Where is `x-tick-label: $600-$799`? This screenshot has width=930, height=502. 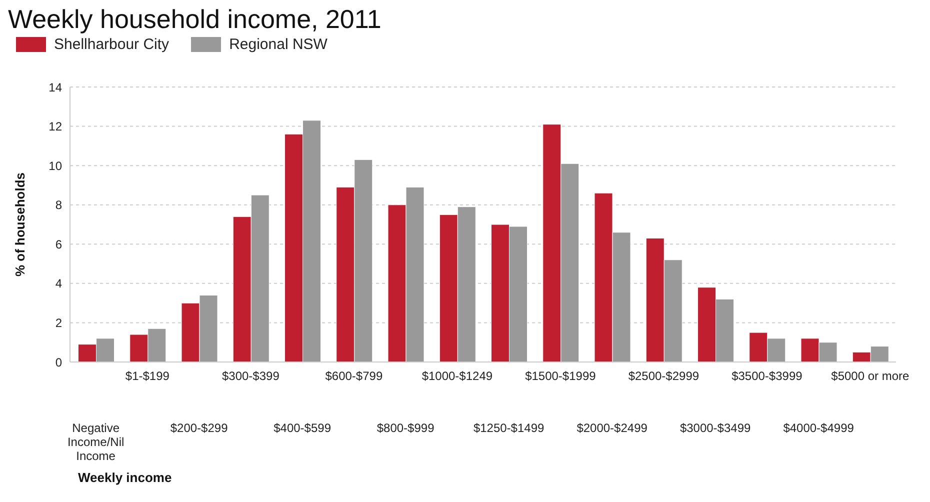
x-tick-label: $600-$799 is located at coordinates (354, 376).